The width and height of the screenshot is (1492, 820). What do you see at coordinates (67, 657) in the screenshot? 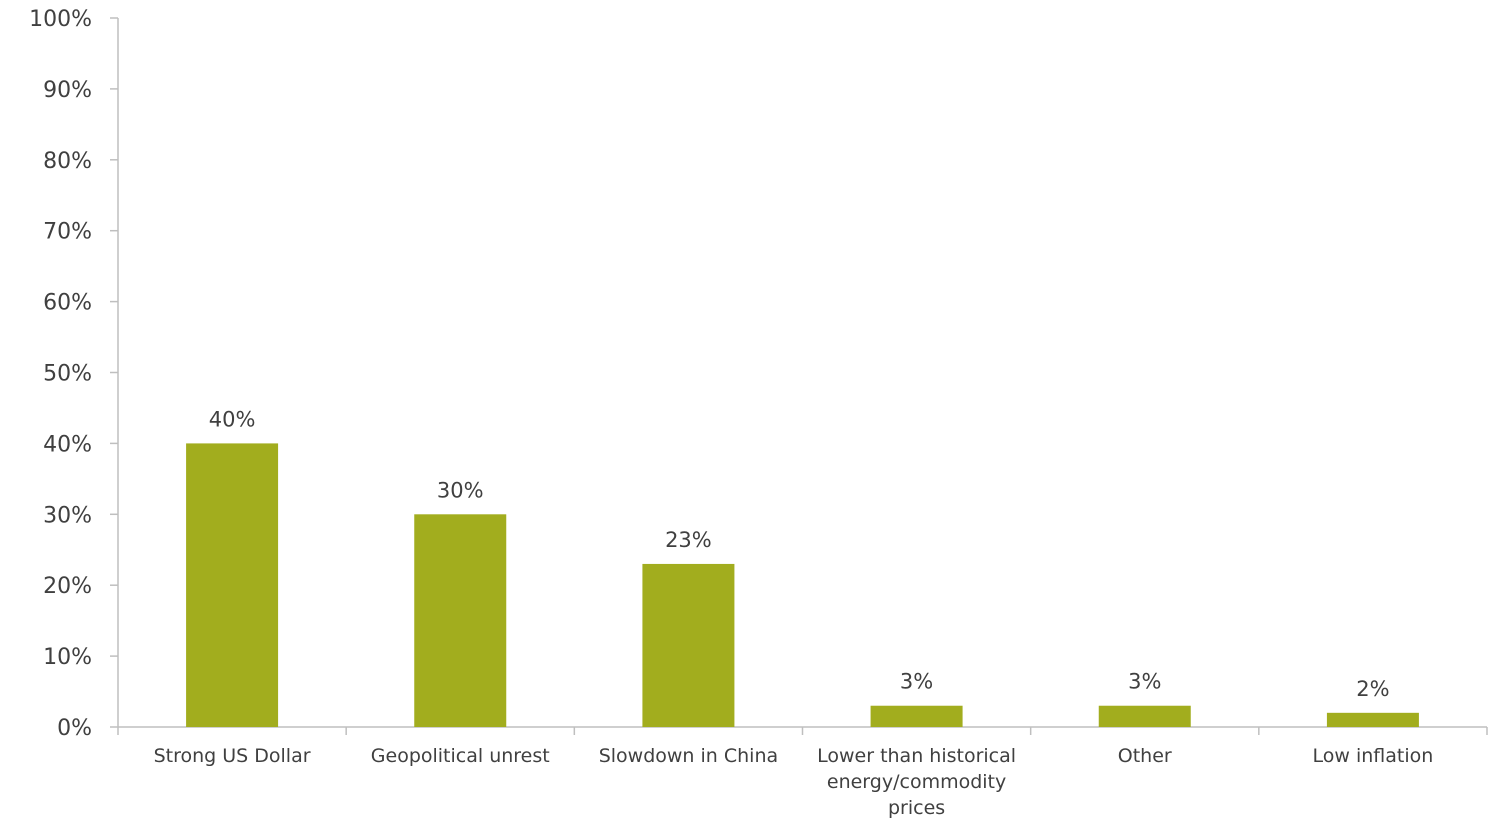
I see `y-tick-label: 10%` at bounding box center [67, 657].